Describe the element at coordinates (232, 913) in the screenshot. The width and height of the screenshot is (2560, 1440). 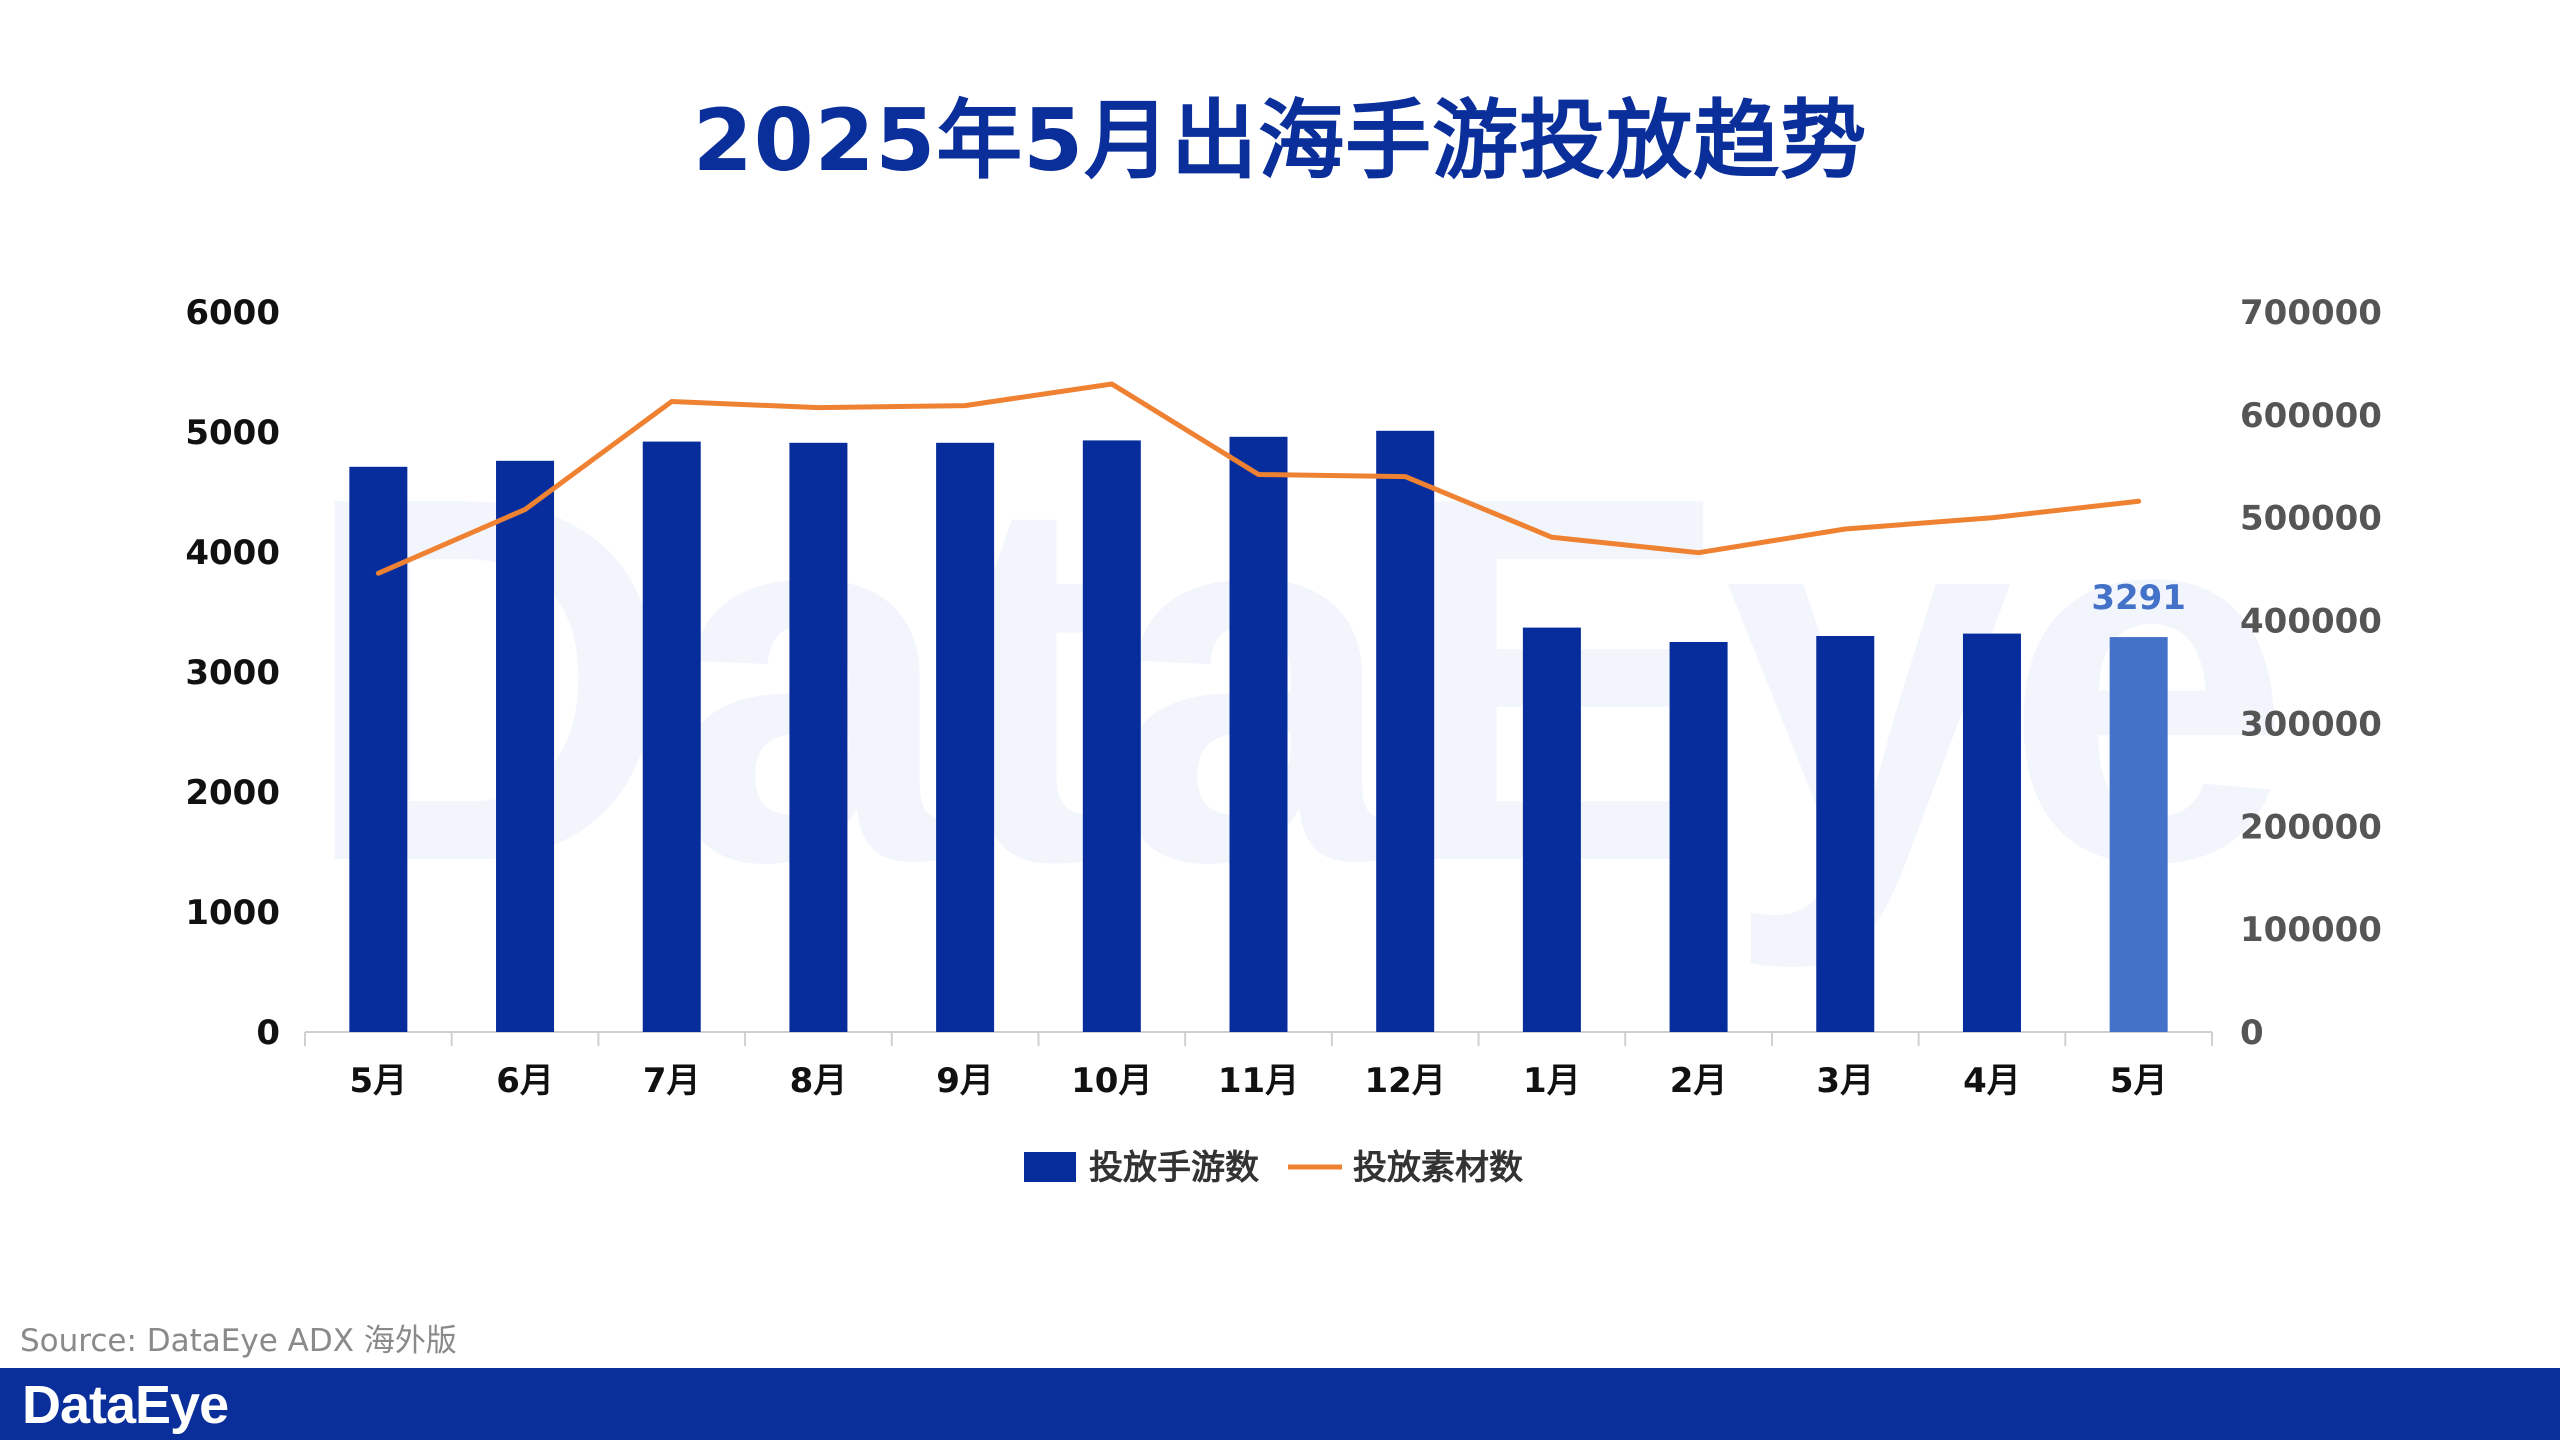
I see `left-axis-tick: 1000` at that location.